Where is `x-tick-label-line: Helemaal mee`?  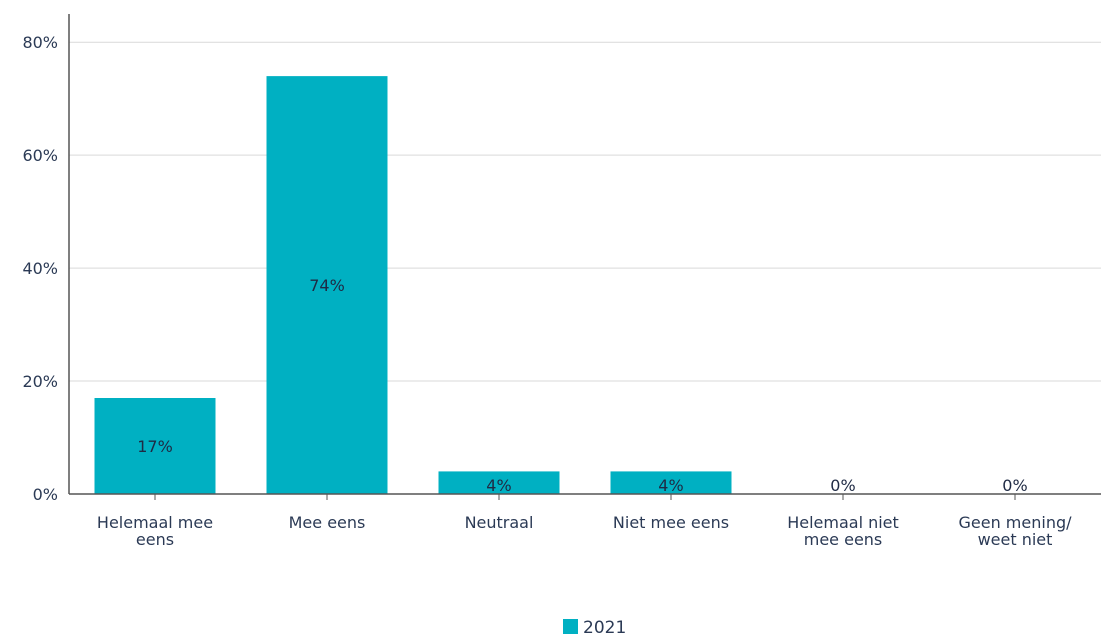 x-tick-label-line: Helemaal mee is located at coordinates (155, 522).